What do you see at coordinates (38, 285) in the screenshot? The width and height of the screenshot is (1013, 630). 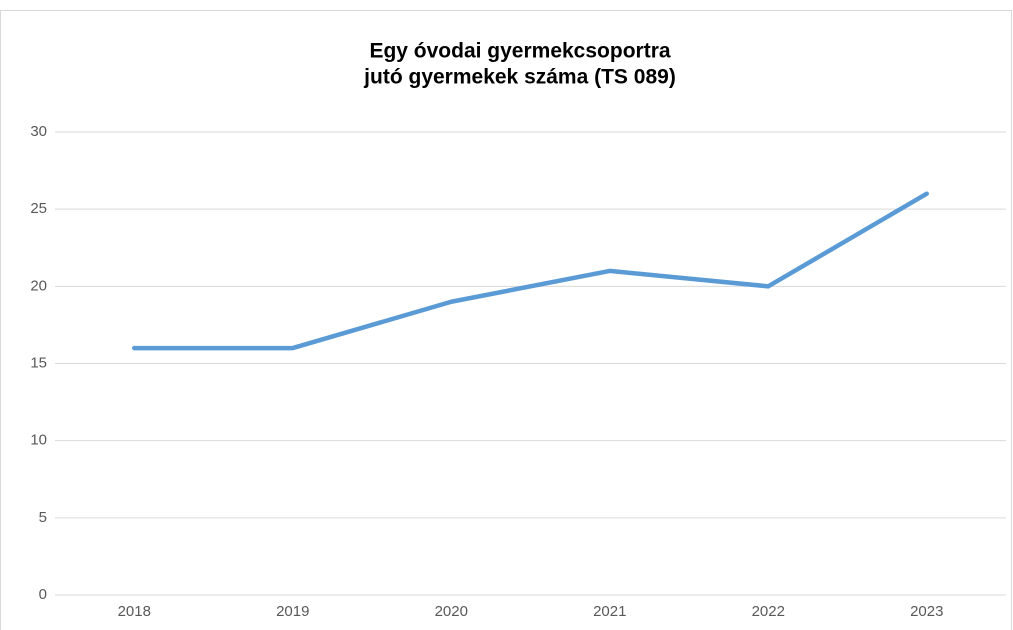 I see `y-tick-label: 20` at bounding box center [38, 285].